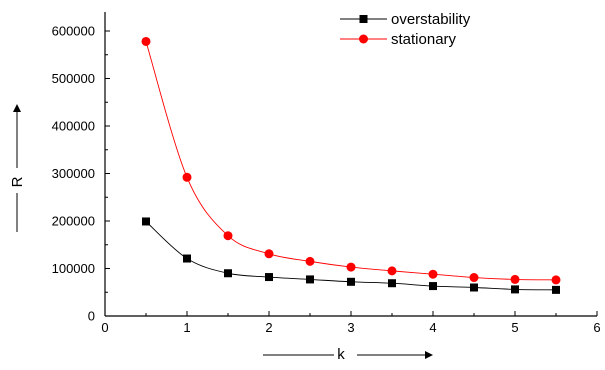  Describe the element at coordinates (104, 327) in the screenshot. I see `x-tick-label: 0` at that location.